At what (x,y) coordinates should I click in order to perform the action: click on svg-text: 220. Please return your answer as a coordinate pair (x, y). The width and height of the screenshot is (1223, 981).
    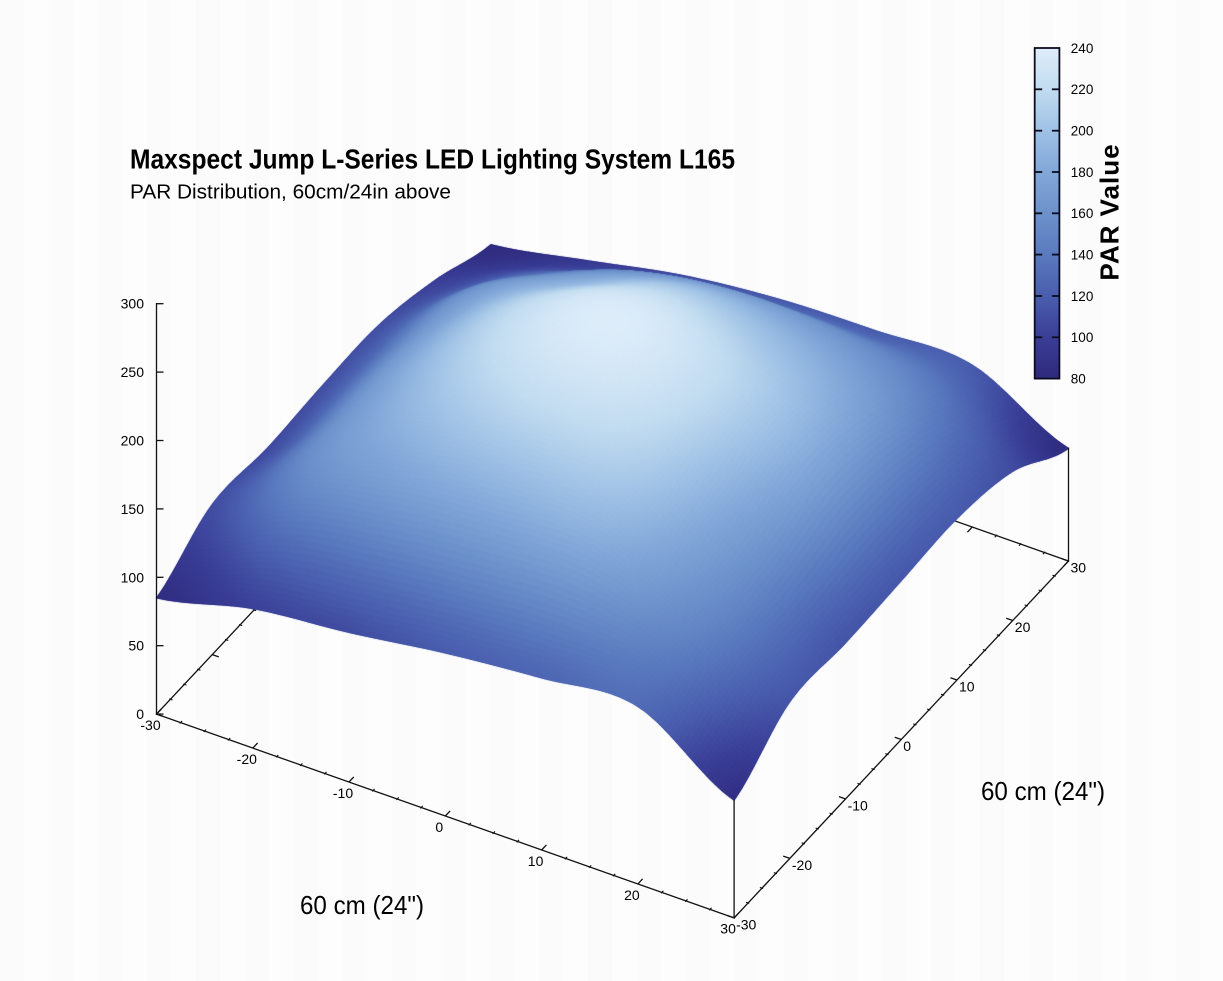
    Looking at the image, I should click on (1082, 89).